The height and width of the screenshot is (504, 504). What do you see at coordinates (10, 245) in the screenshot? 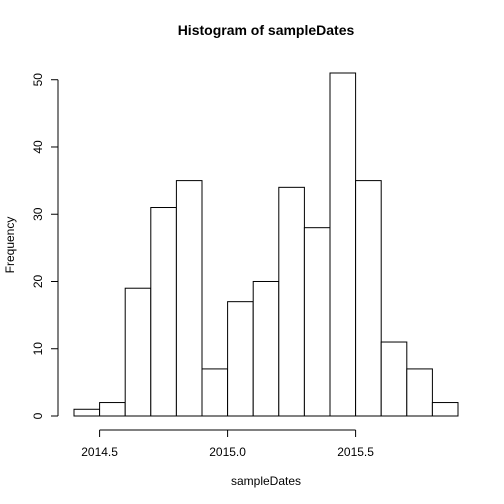
I see `y-axis-label: Frequency` at bounding box center [10, 245].